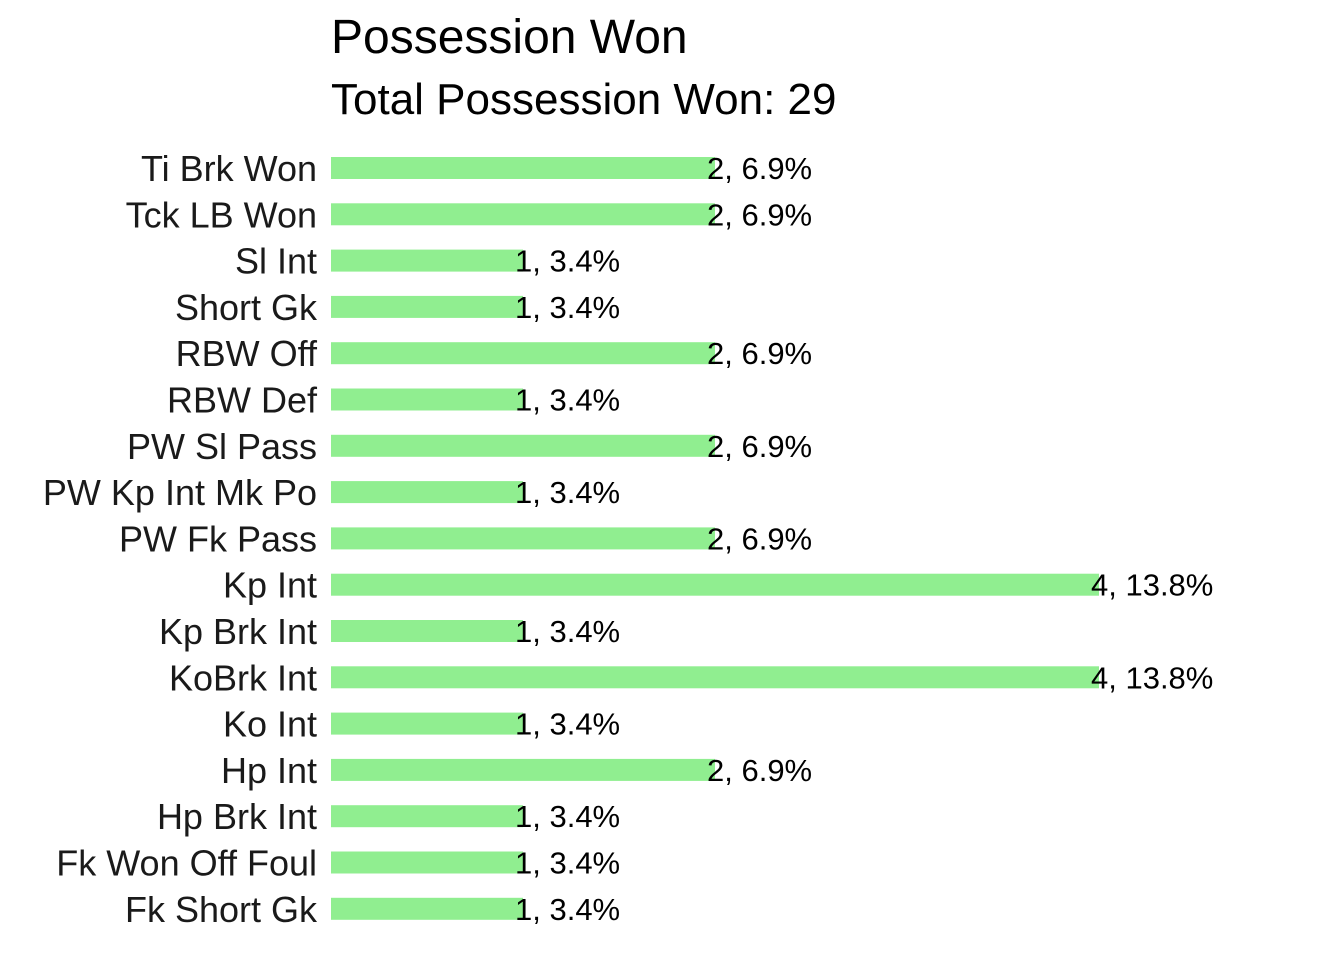 The height and width of the screenshot is (960, 1344). Describe the element at coordinates (222, 446) in the screenshot. I see `category-label: PW Sl Pass` at that location.